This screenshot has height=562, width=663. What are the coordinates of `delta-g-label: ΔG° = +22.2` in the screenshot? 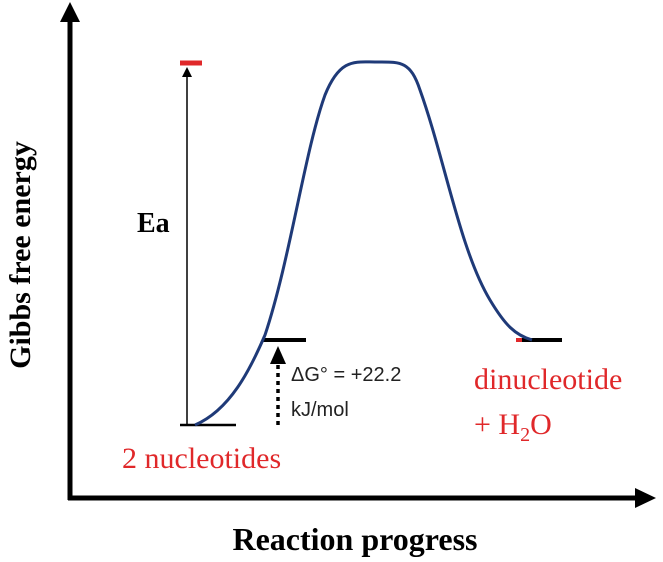 It's located at (346, 375).